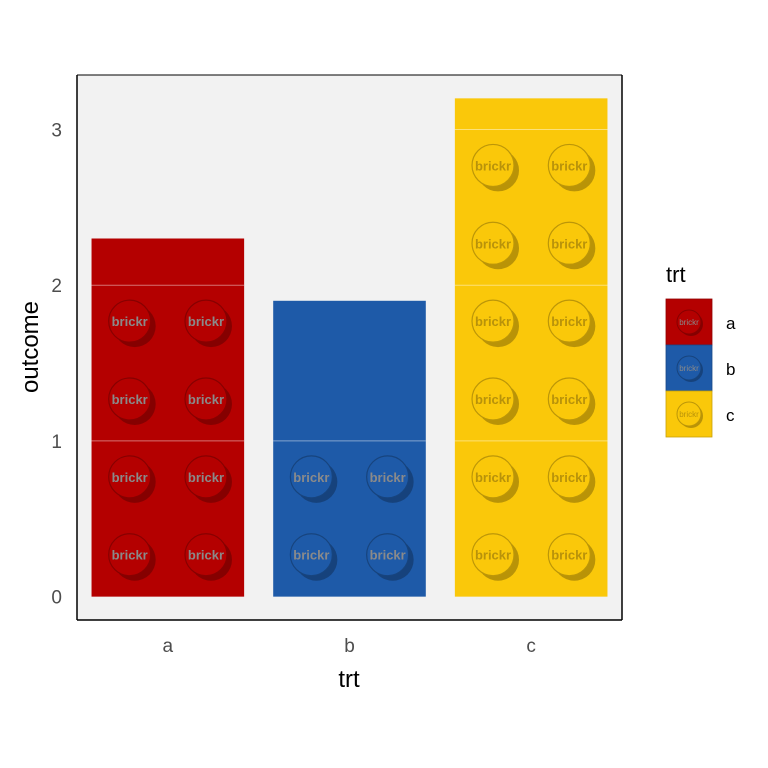 This screenshot has height=768, width=768. I want to click on x-tick-label: c, so click(531, 646).